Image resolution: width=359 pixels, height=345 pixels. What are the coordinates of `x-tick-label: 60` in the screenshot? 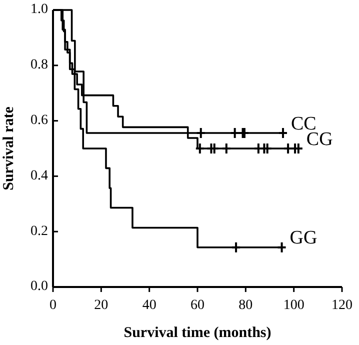 It's located at (197, 305).